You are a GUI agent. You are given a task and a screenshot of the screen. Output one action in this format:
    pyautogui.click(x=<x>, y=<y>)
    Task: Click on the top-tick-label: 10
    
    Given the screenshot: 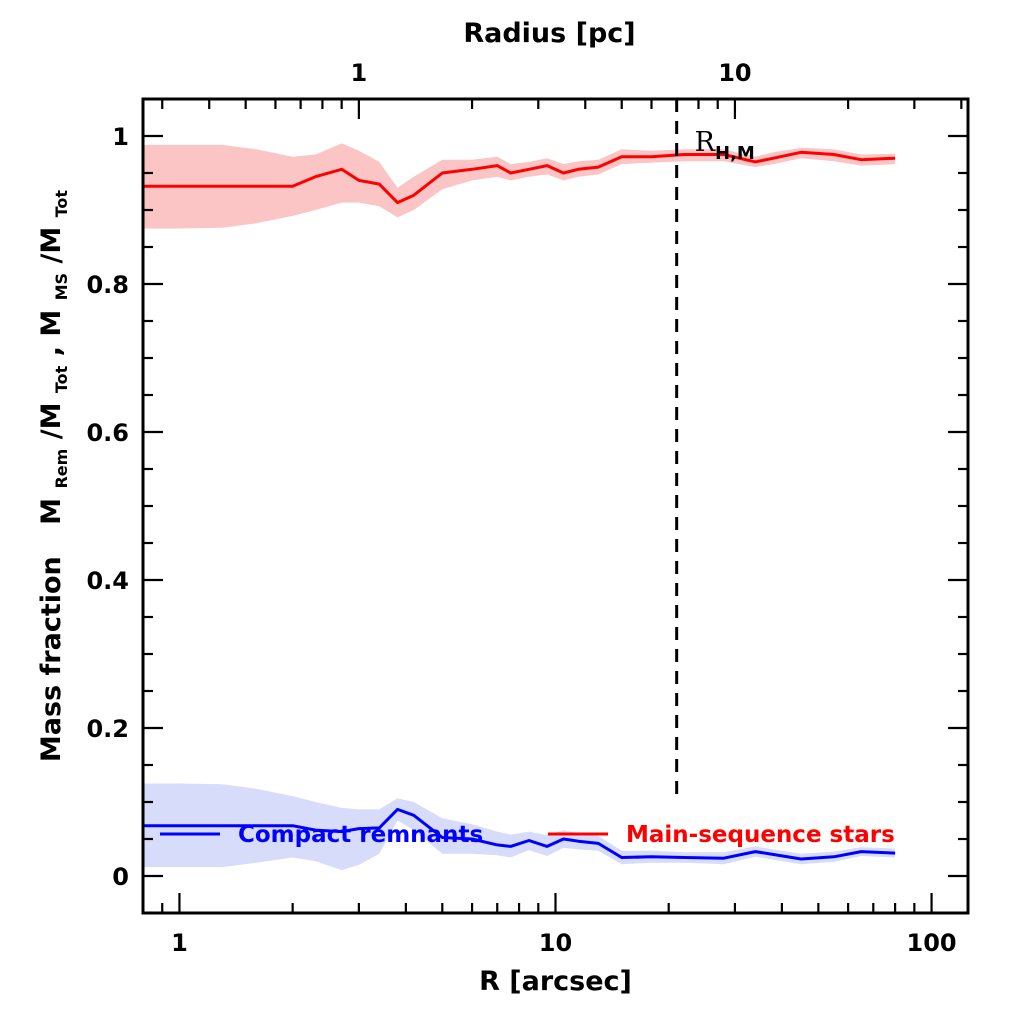 What is the action you would take?
    pyautogui.click(x=734, y=73)
    